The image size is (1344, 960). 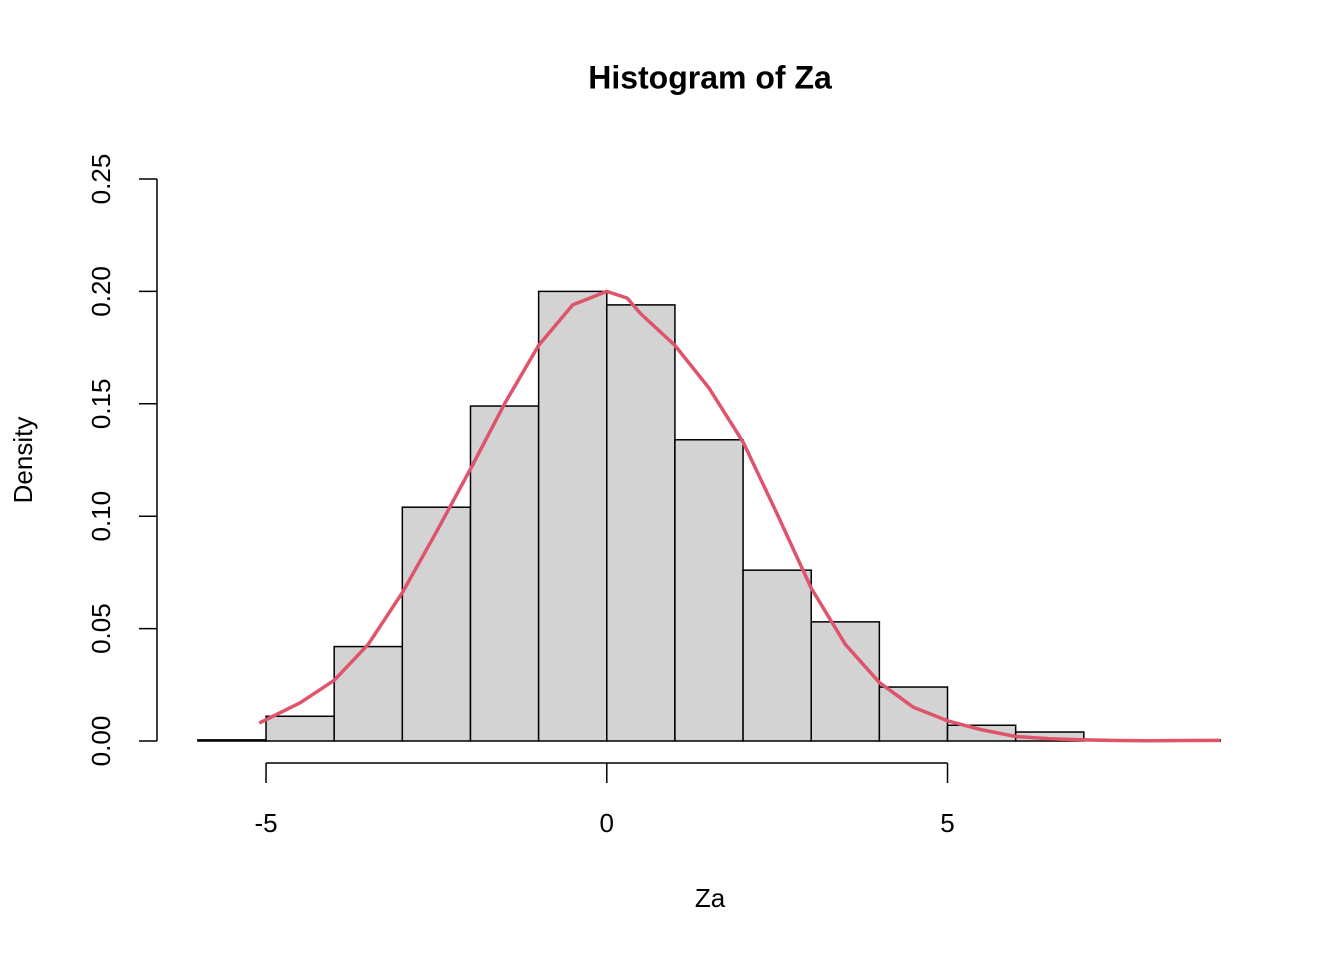 What do you see at coordinates (265, 823) in the screenshot?
I see `x-tick-label: -5` at bounding box center [265, 823].